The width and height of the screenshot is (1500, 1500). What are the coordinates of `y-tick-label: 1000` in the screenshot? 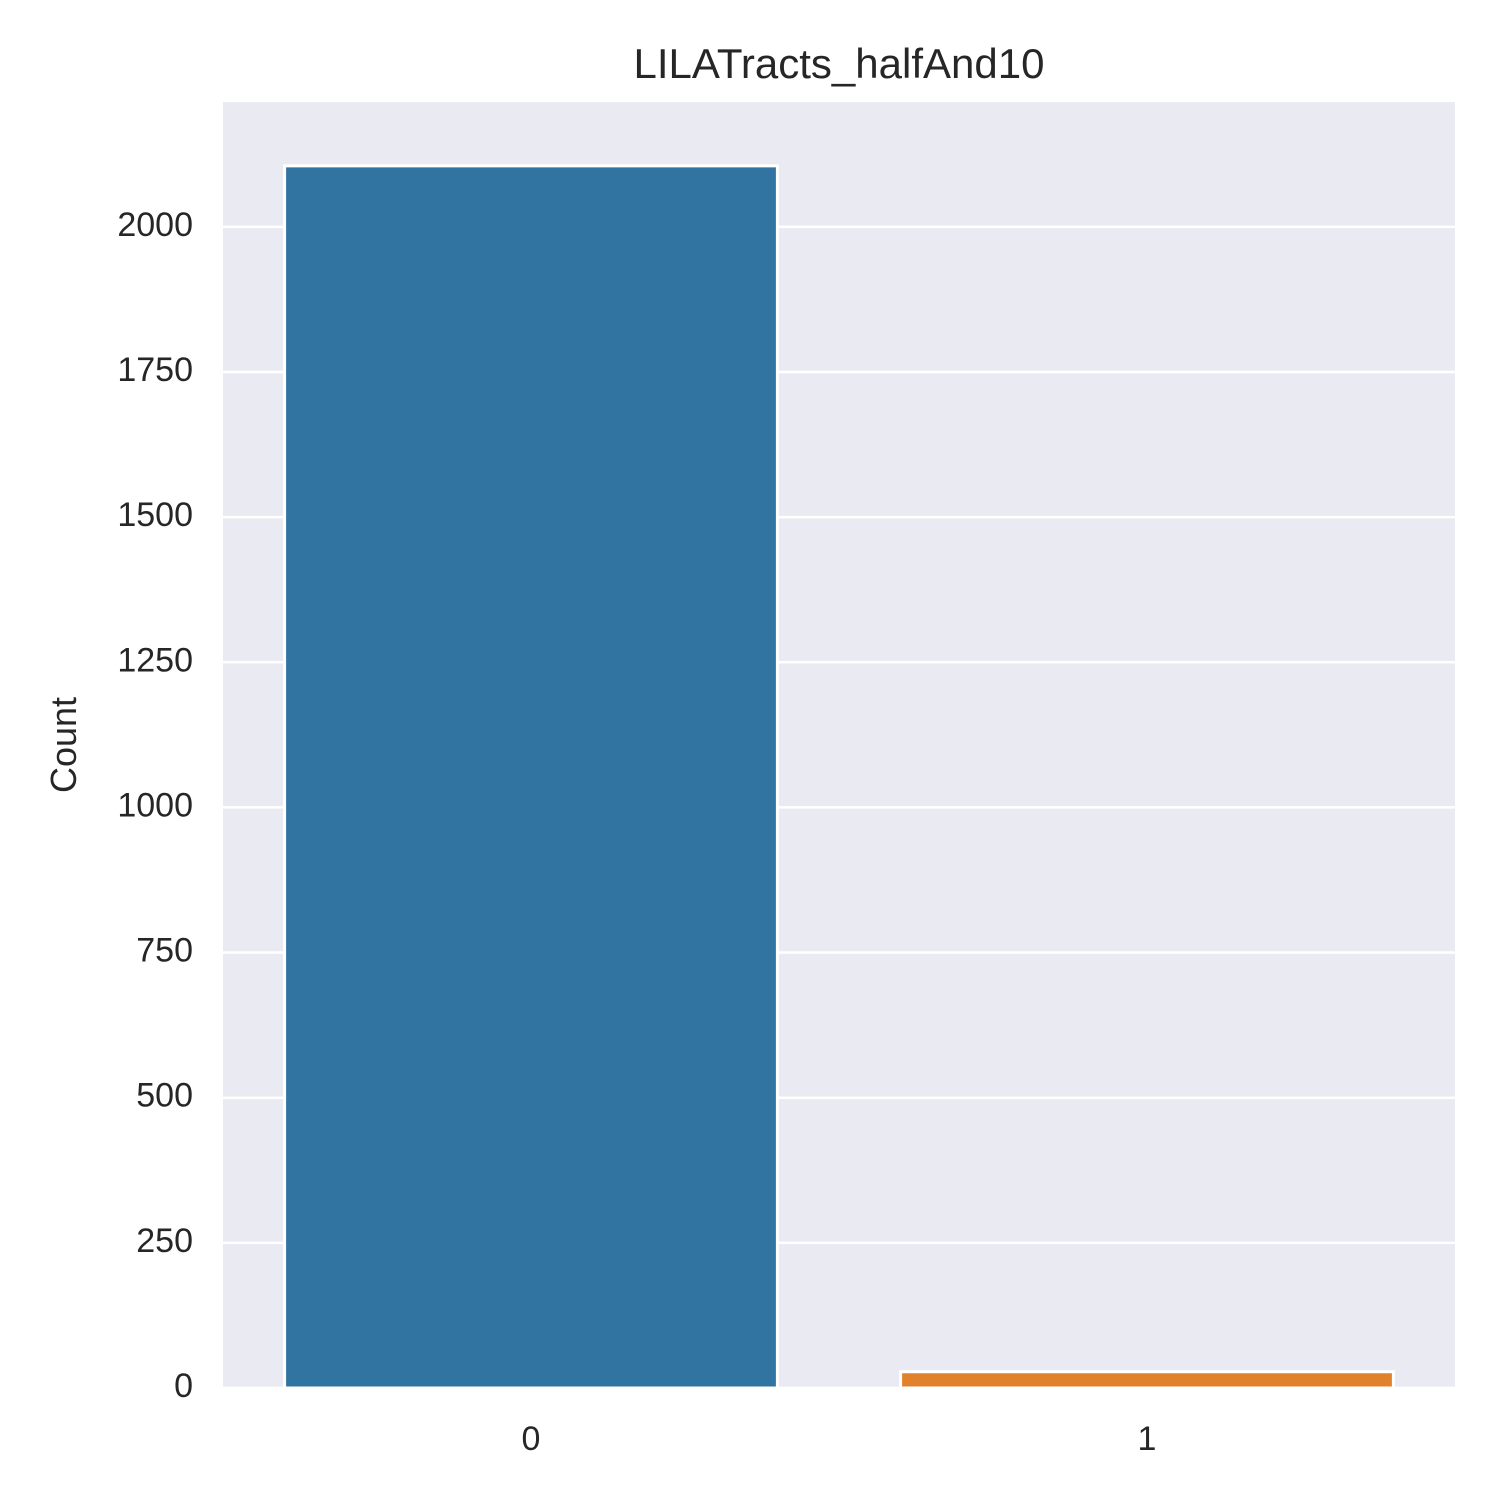 It's located at (155, 805).